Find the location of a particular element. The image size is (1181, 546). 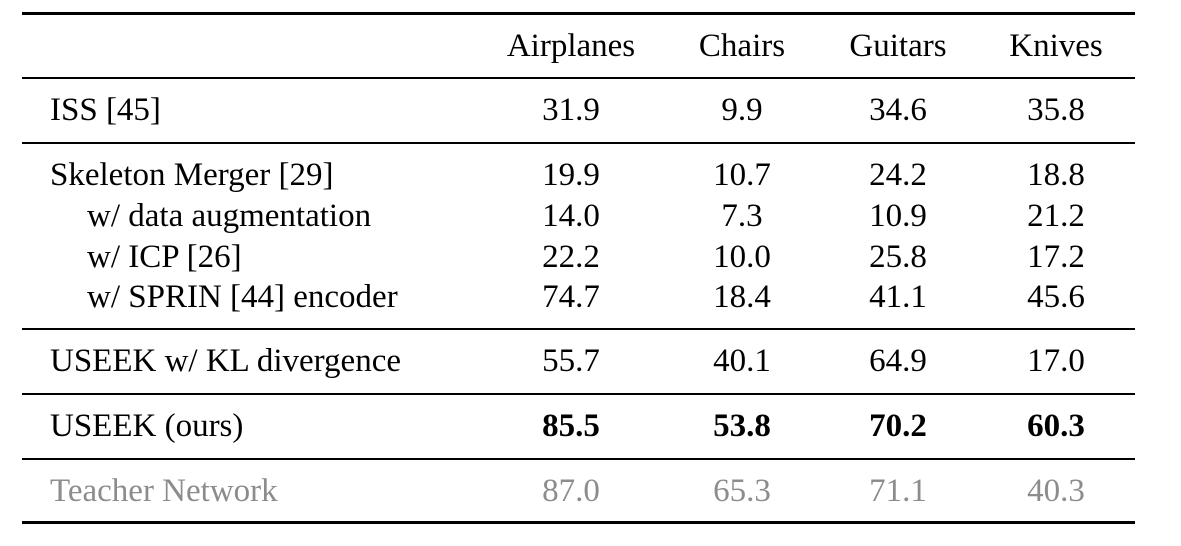

column-header-knives: Knives is located at coordinates (1056, 46).